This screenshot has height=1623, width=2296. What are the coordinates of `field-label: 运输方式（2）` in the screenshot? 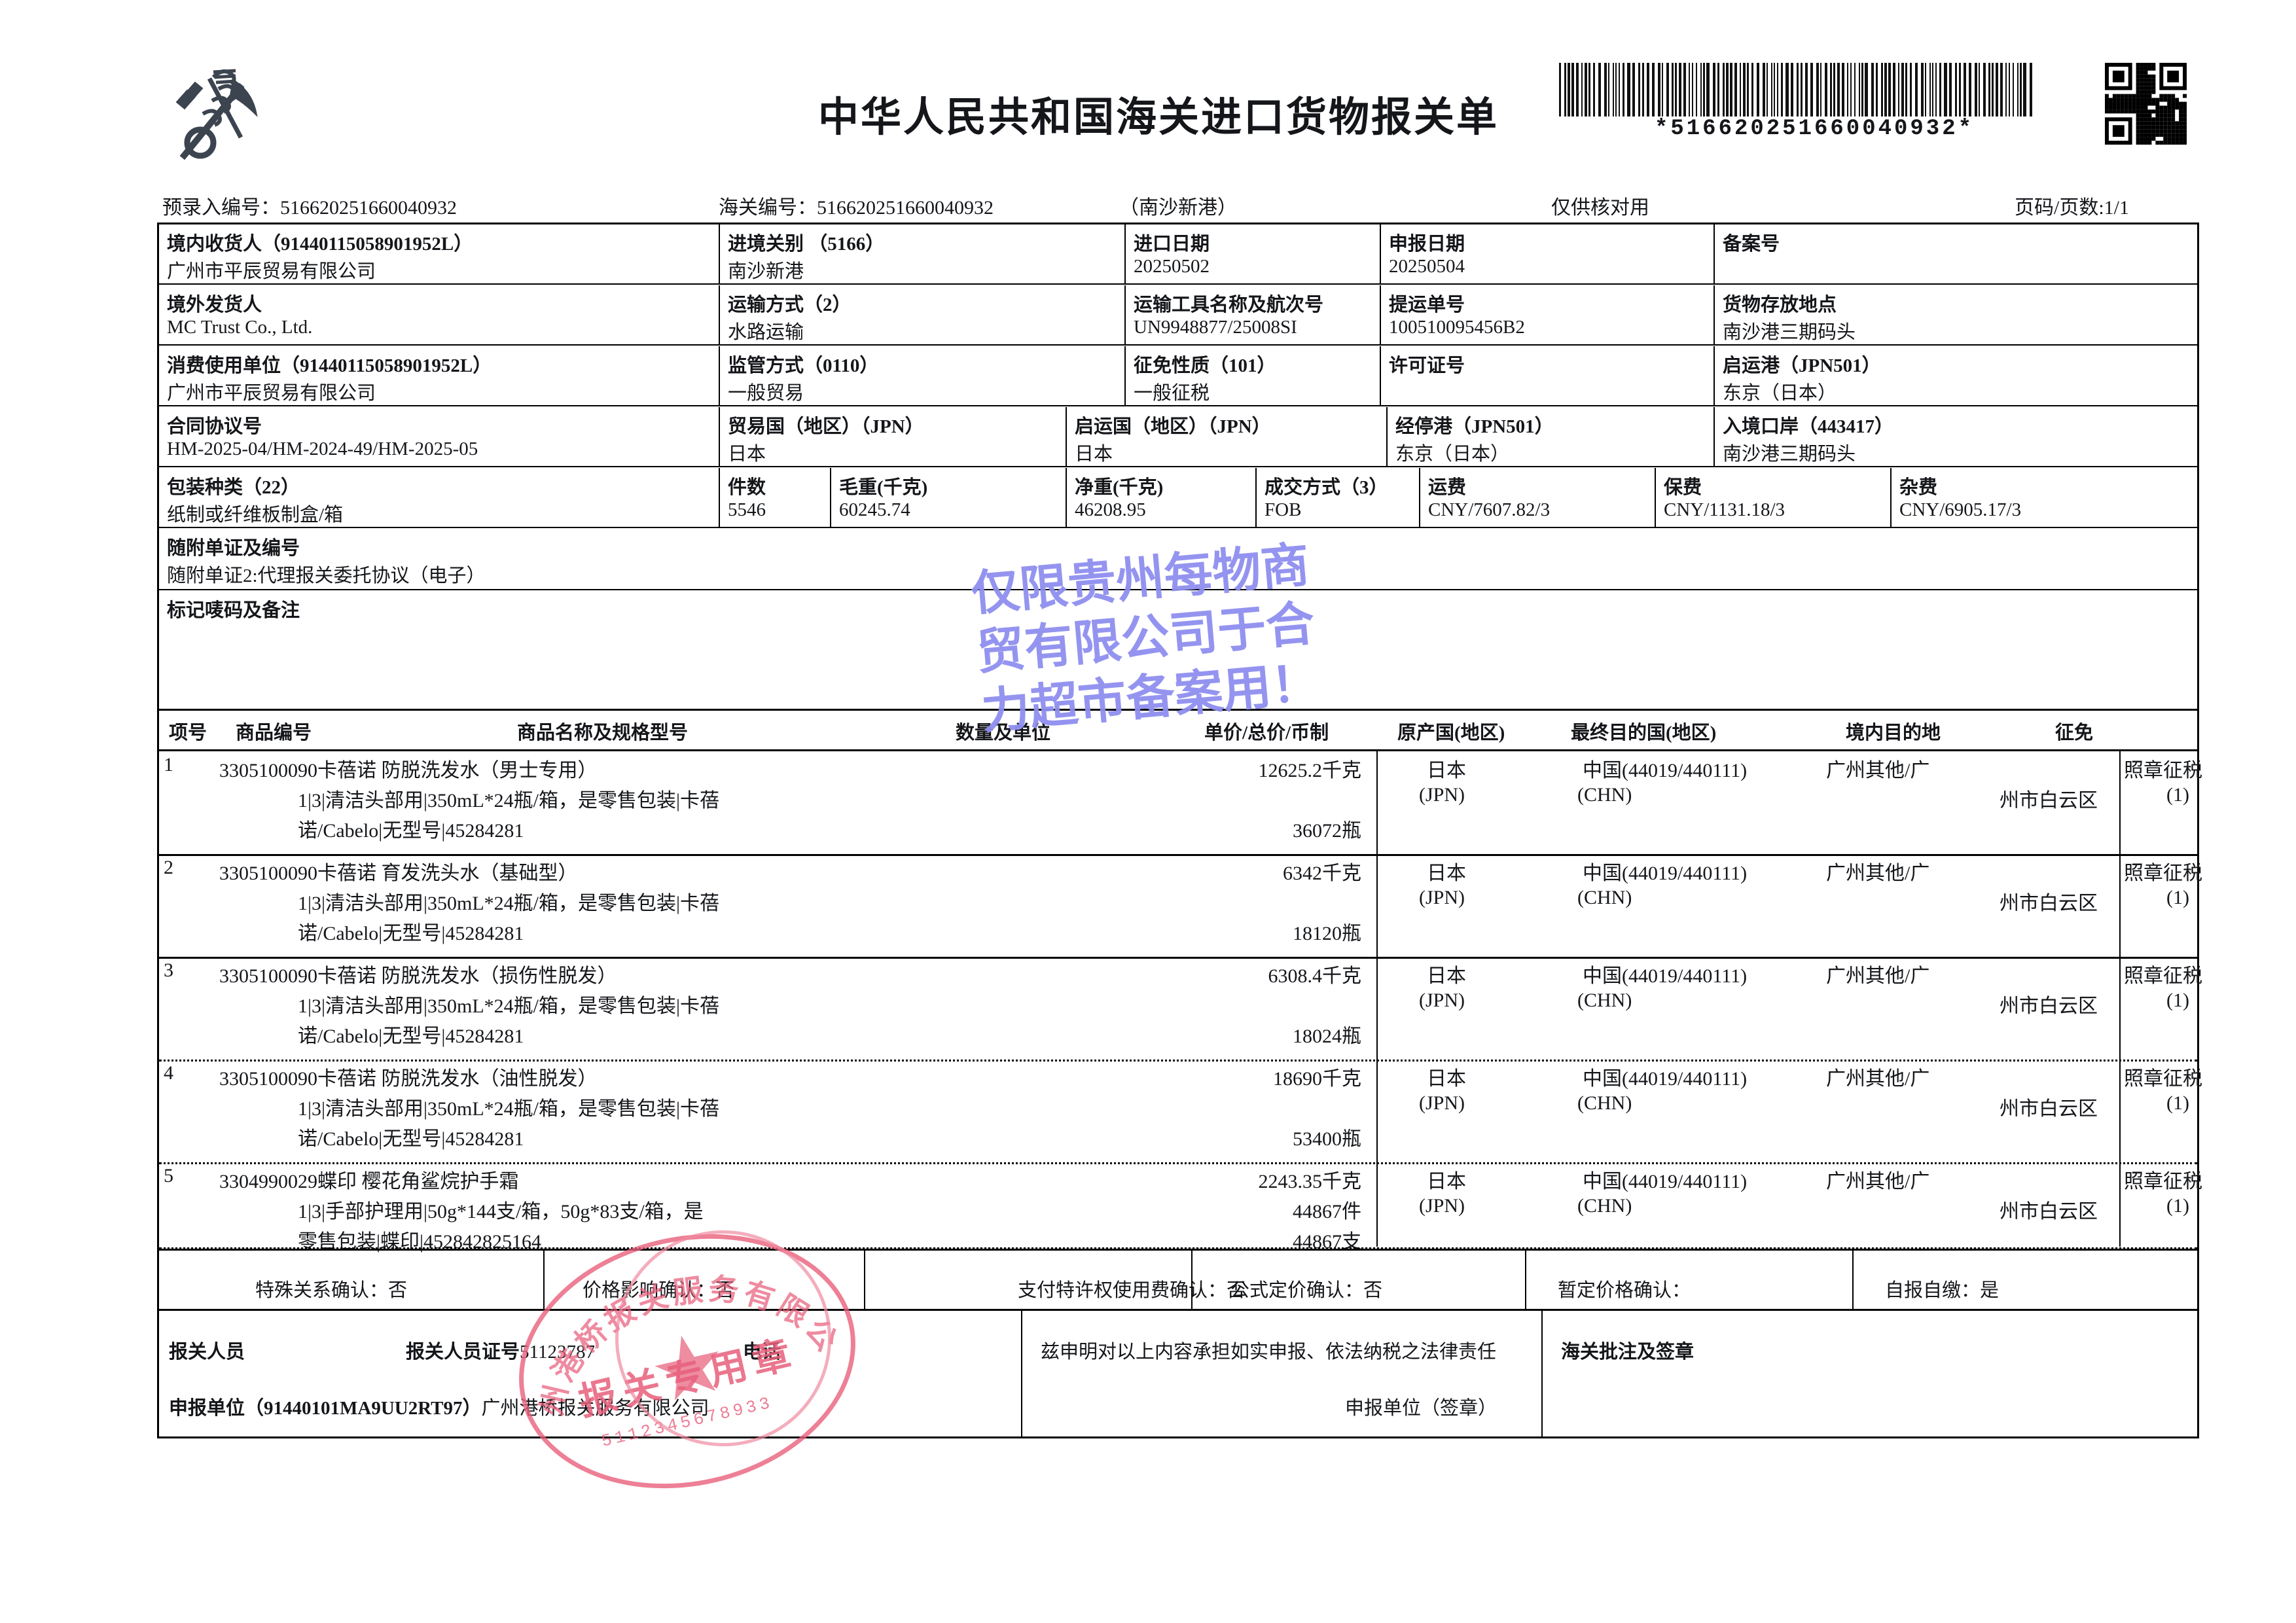 It's located at (790, 304).